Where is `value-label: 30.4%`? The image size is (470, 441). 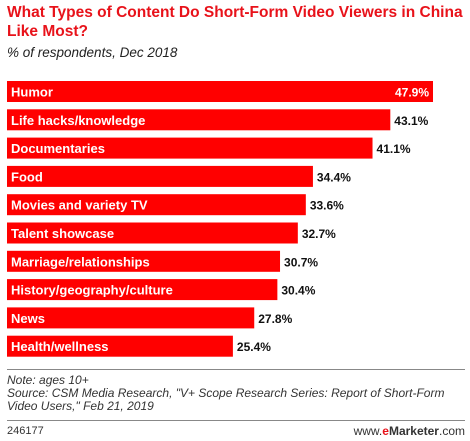
value-label: 30.4% is located at coordinates (298, 291).